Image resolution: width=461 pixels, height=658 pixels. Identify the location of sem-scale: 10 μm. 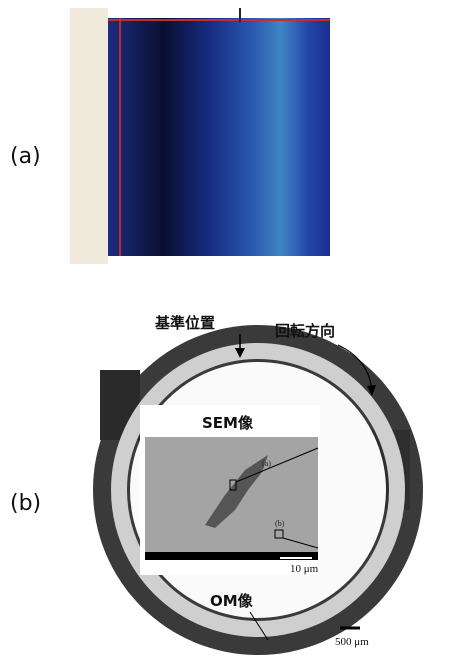
(304, 569).